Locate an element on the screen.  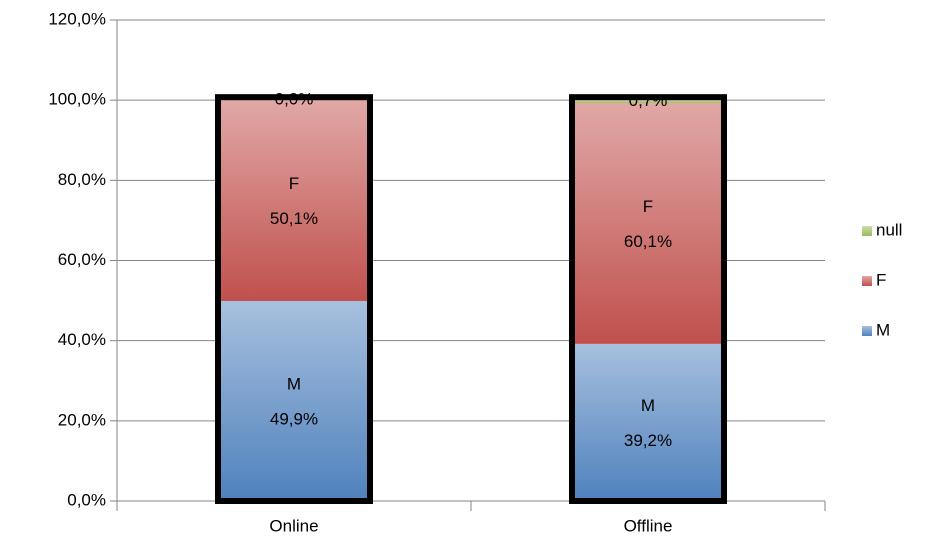
data-label: 50,1% is located at coordinates (294, 218).